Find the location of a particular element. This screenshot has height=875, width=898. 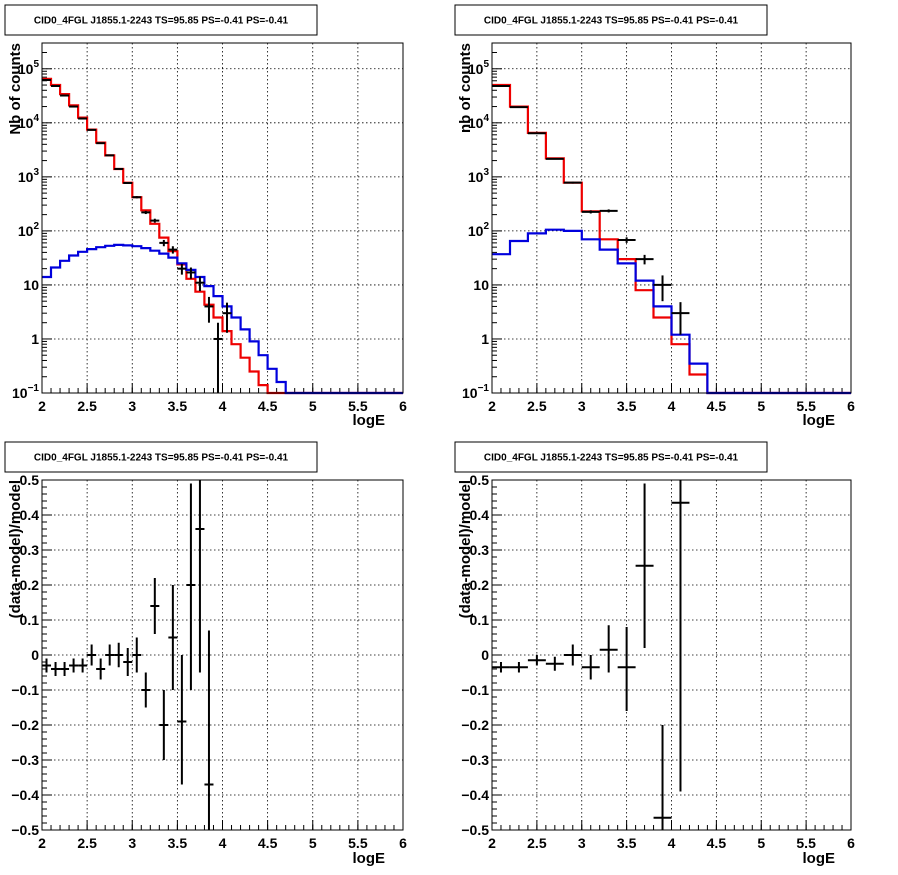

y-tick-label: 10 is located at coordinates (31, 285).